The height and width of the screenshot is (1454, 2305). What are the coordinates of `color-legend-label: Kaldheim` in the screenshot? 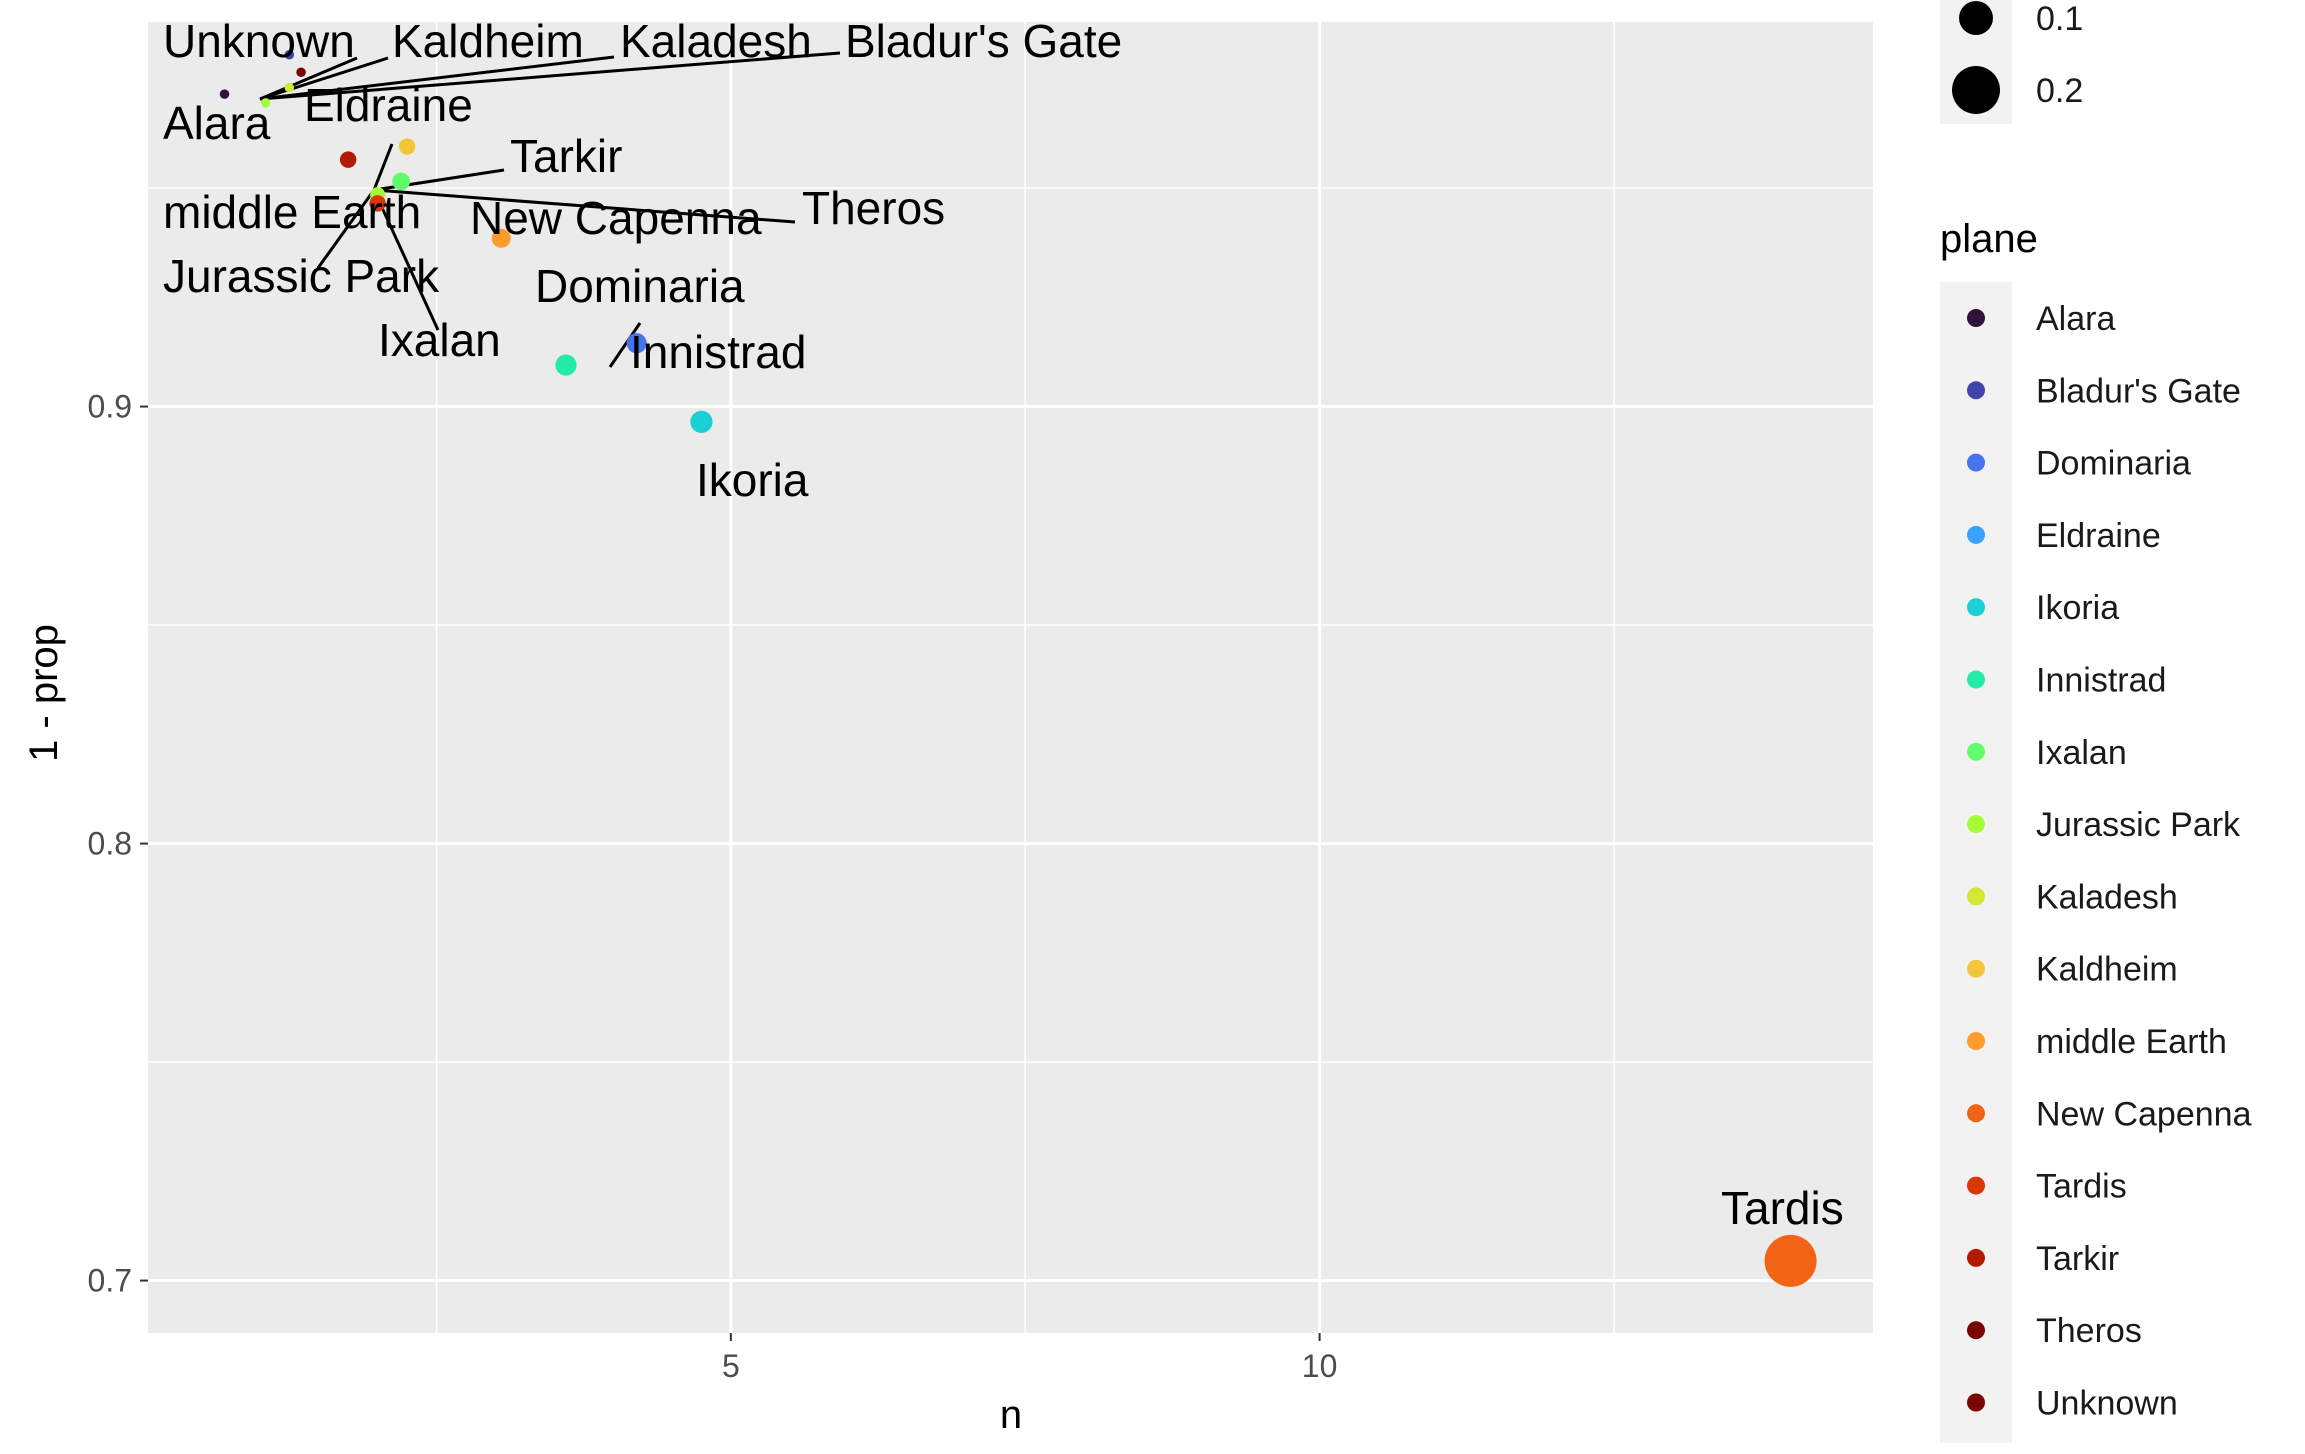 It's located at (2107, 970).